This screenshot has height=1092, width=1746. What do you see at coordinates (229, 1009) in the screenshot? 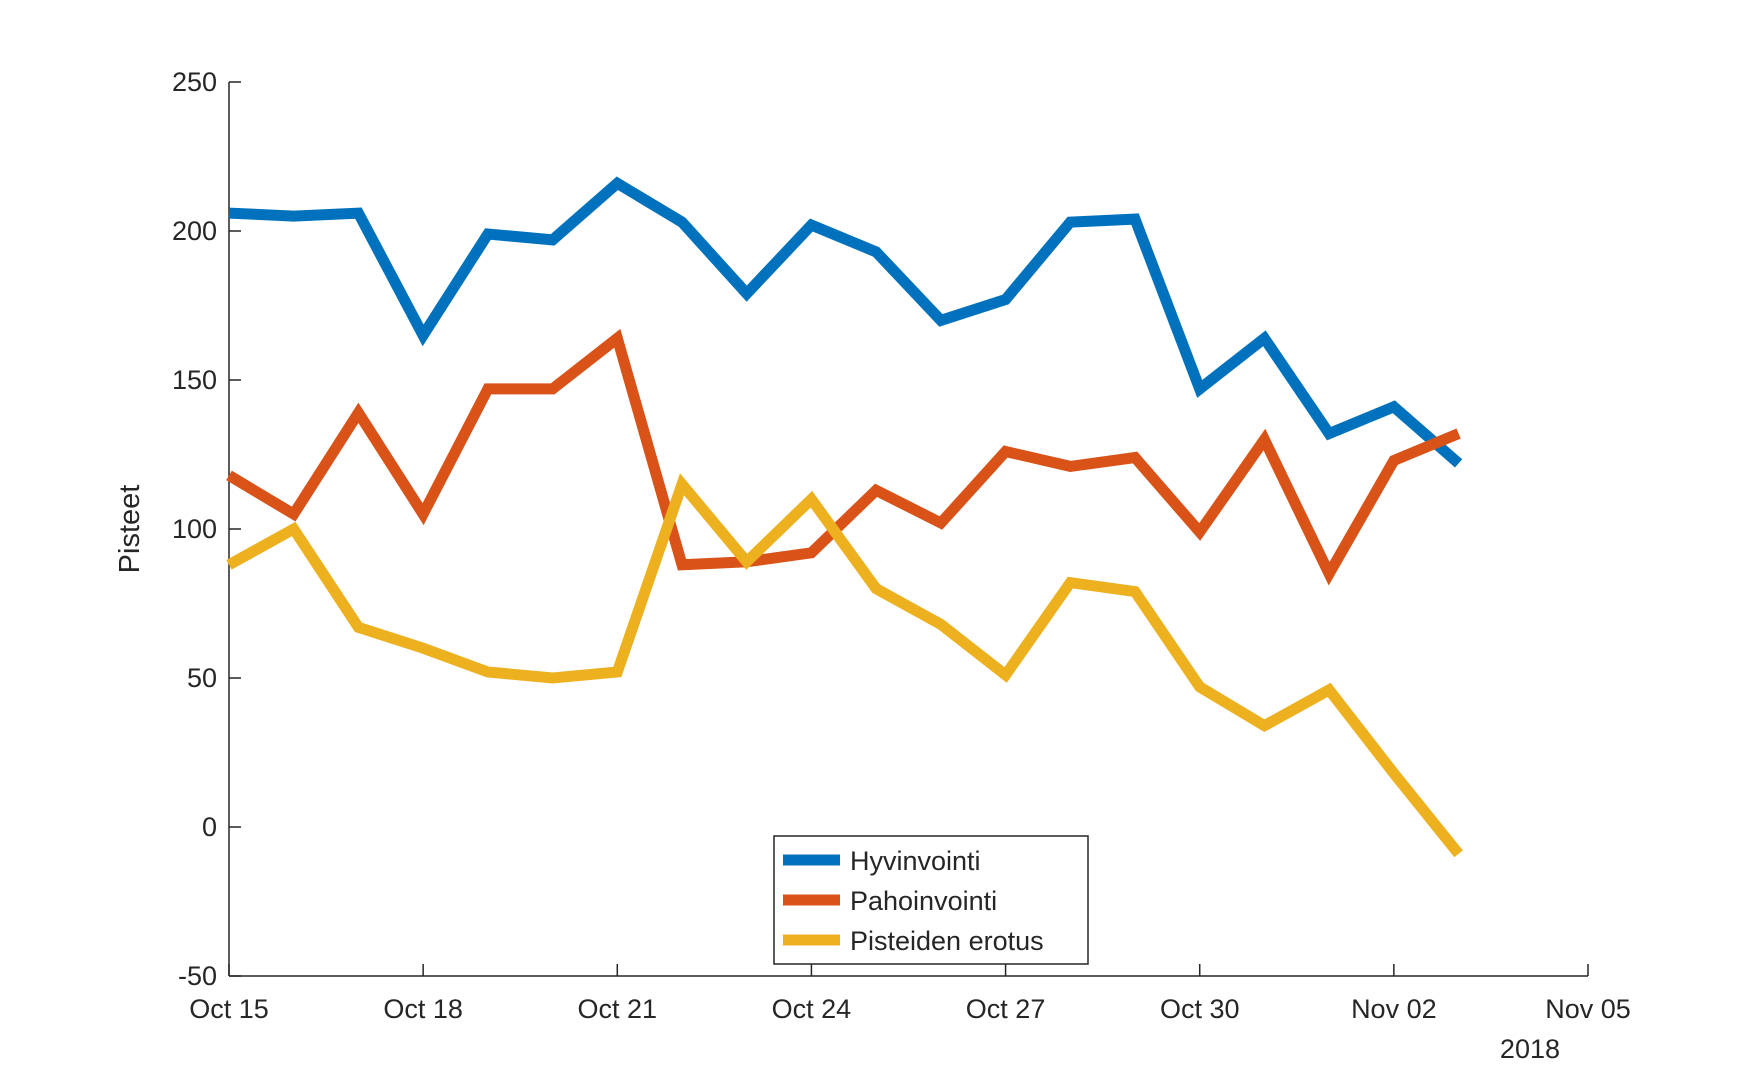
I see `x-tick-label: Oct 15` at bounding box center [229, 1009].